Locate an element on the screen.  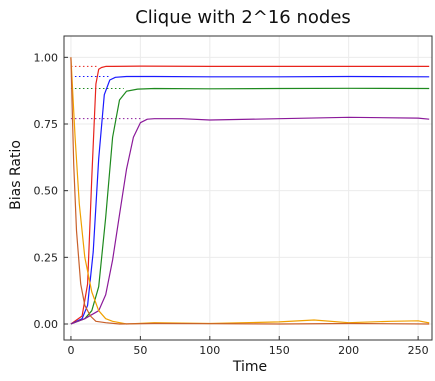
x-tick-label: 50 is located at coordinates (140, 350).